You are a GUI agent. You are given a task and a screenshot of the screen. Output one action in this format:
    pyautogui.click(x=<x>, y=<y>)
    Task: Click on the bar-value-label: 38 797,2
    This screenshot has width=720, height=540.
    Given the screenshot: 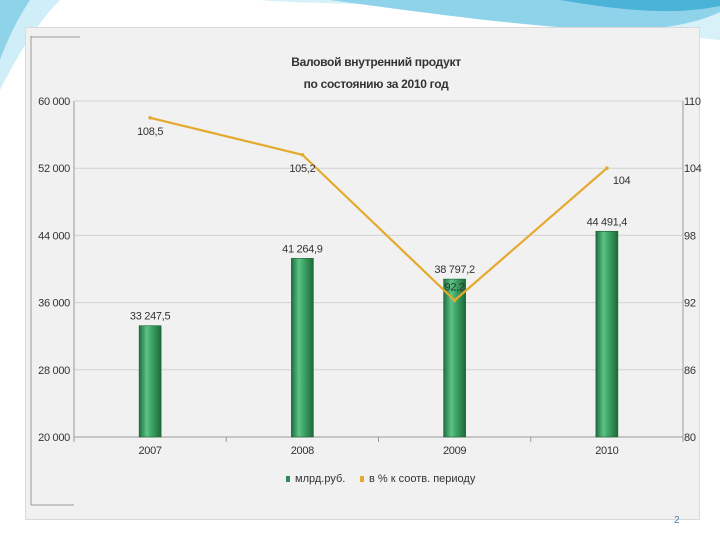 What is the action you would take?
    pyautogui.click(x=454, y=270)
    